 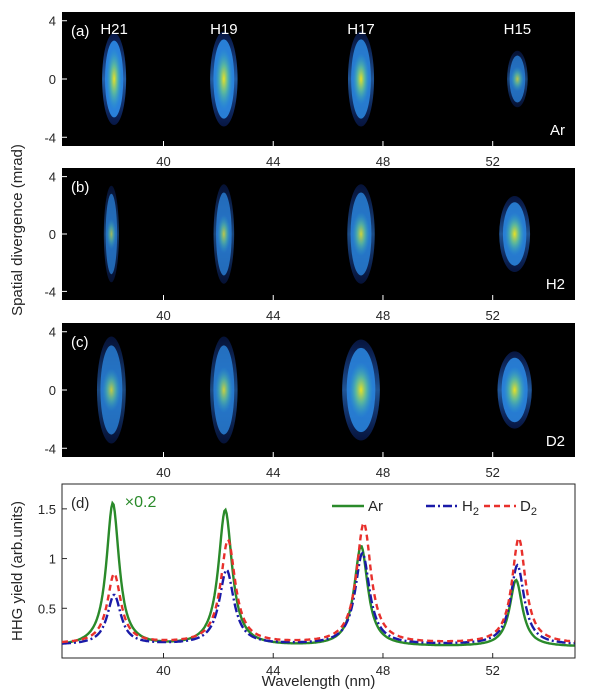 What do you see at coordinates (80, 503) in the screenshot?
I see `panel-letter: (d)` at bounding box center [80, 503].